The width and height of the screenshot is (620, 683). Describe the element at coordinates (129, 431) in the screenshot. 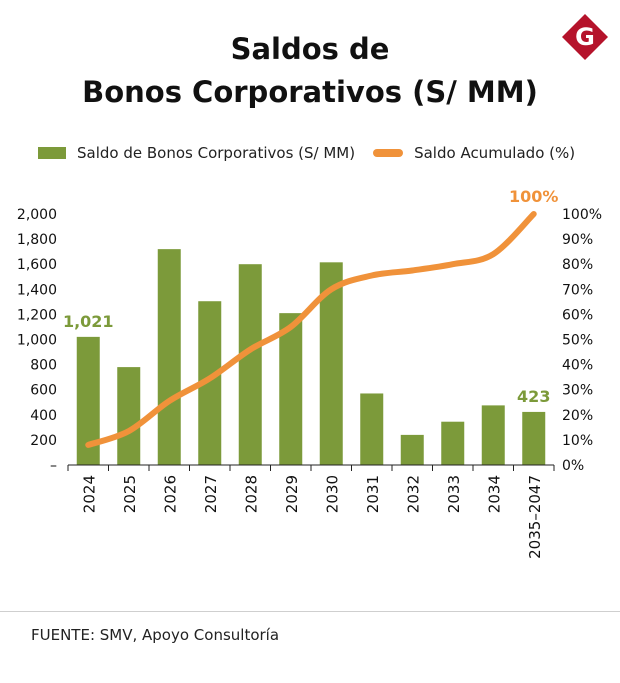

I see `line-point-2025` at that location.